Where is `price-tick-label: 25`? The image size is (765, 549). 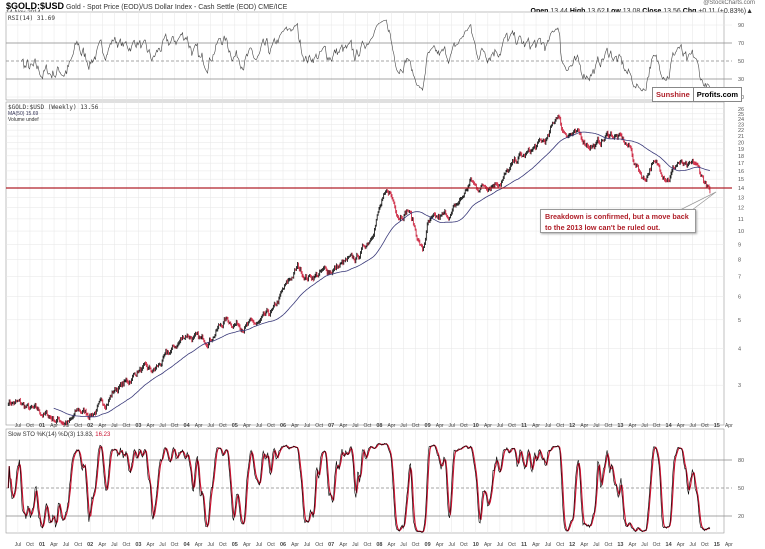 price-tick-label: 25 is located at coordinates (741, 115).